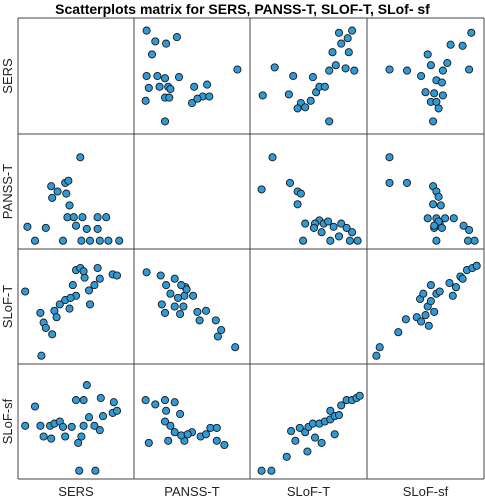  Describe the element at coordinates (185, 423) in the screenshot. I see `cell-slof-sf-vs-panss-t` at that location.